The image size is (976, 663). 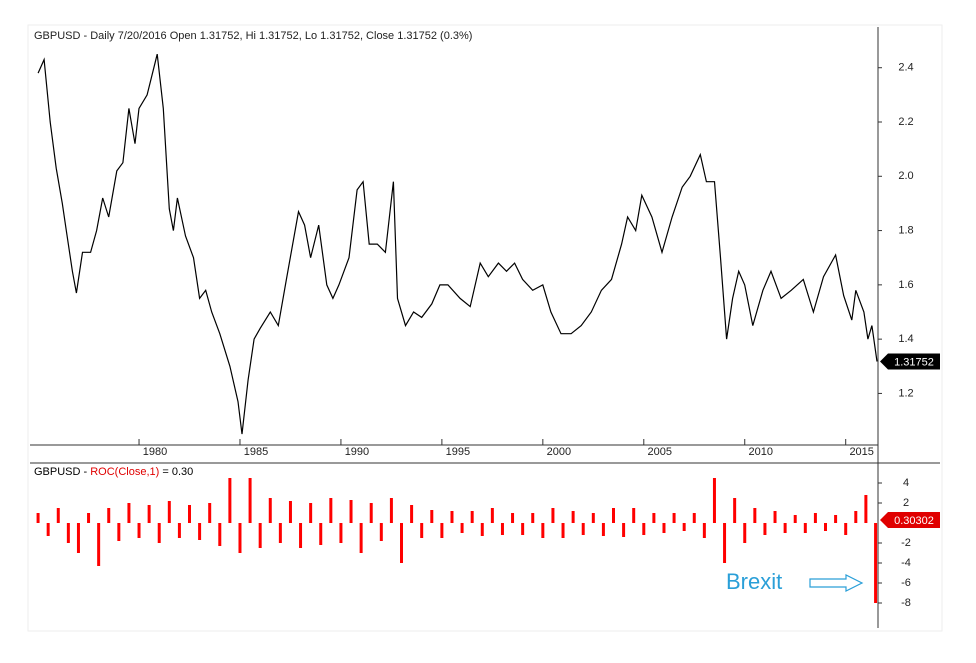 I want to click on y-tick-label: 1.4, so click(x=905, y=339).